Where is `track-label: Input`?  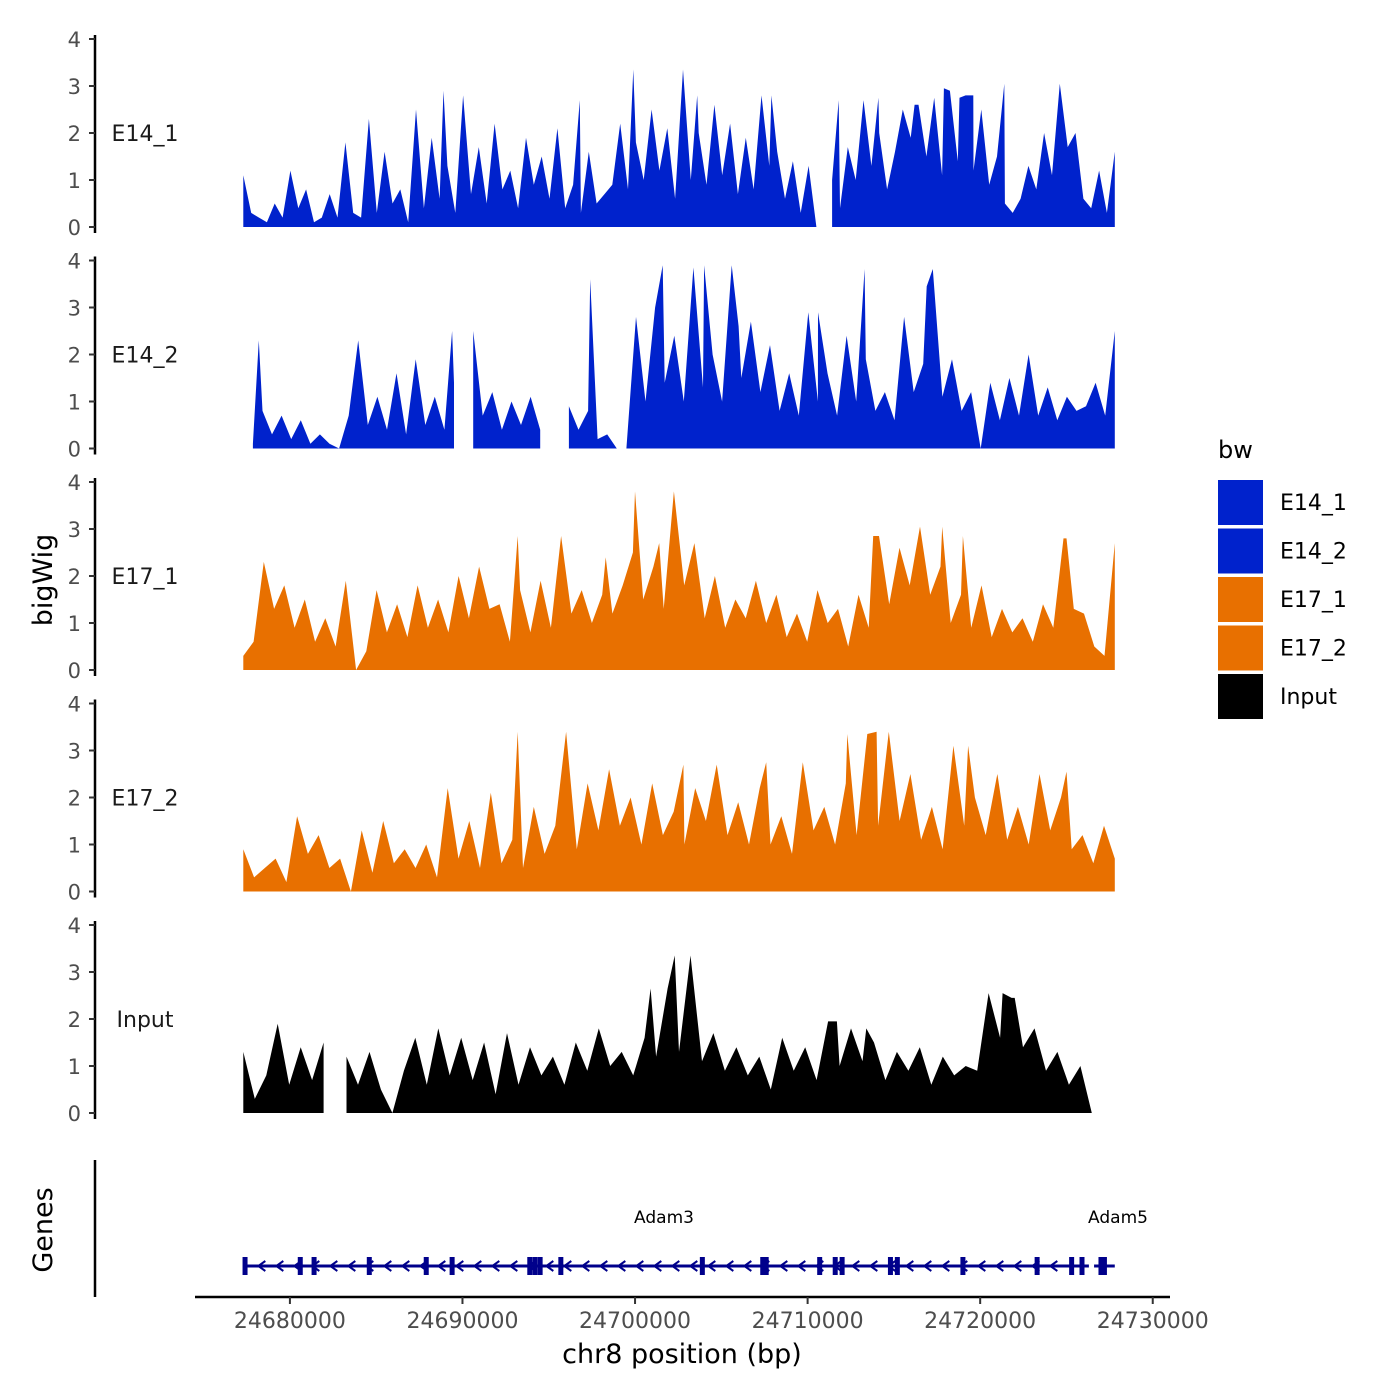
track-label: Input is located at coordinates (145, 1020).